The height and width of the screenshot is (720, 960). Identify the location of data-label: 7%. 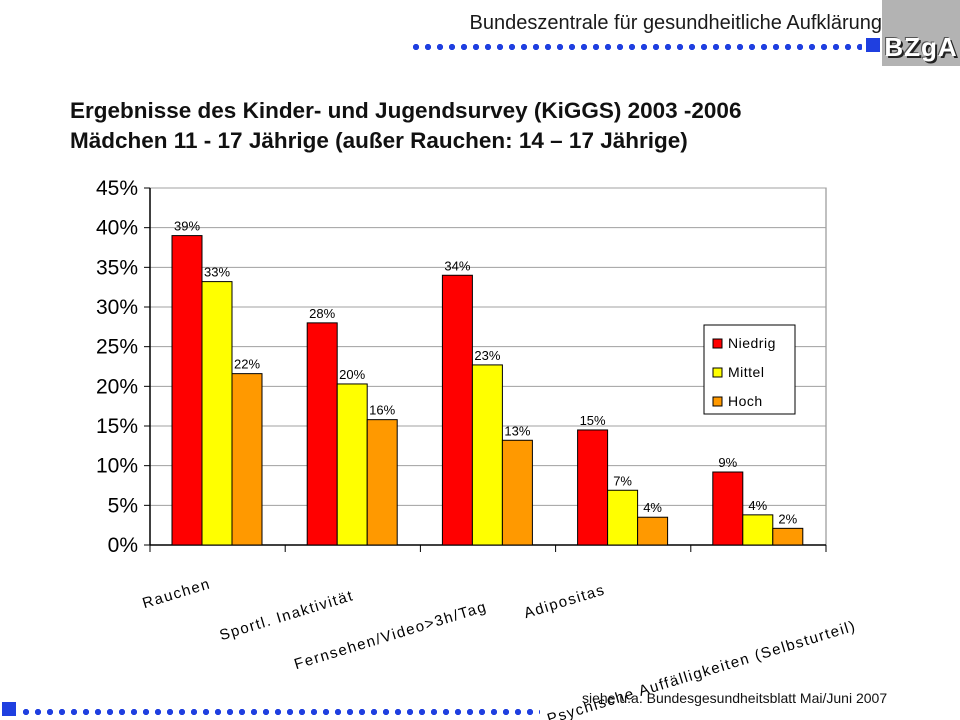
(622, 480).